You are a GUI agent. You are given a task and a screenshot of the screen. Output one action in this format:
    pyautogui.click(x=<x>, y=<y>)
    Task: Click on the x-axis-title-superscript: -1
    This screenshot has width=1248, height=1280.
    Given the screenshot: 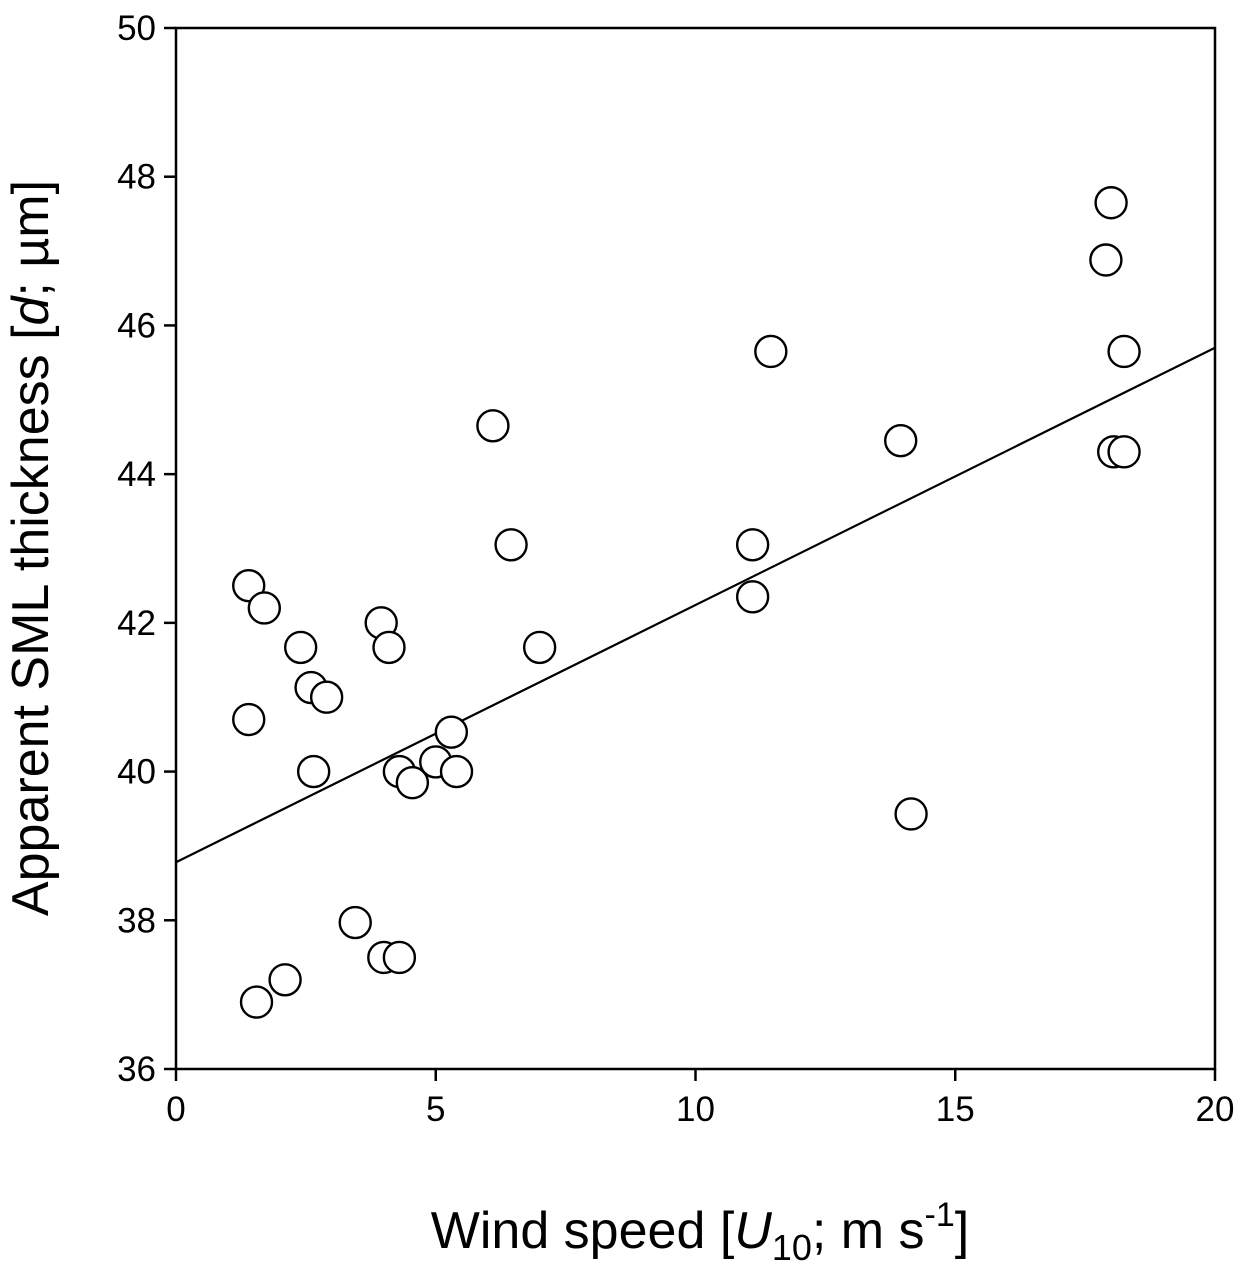 What is the action you would take?
    pyautogui.click(x=940, y=1215)
    